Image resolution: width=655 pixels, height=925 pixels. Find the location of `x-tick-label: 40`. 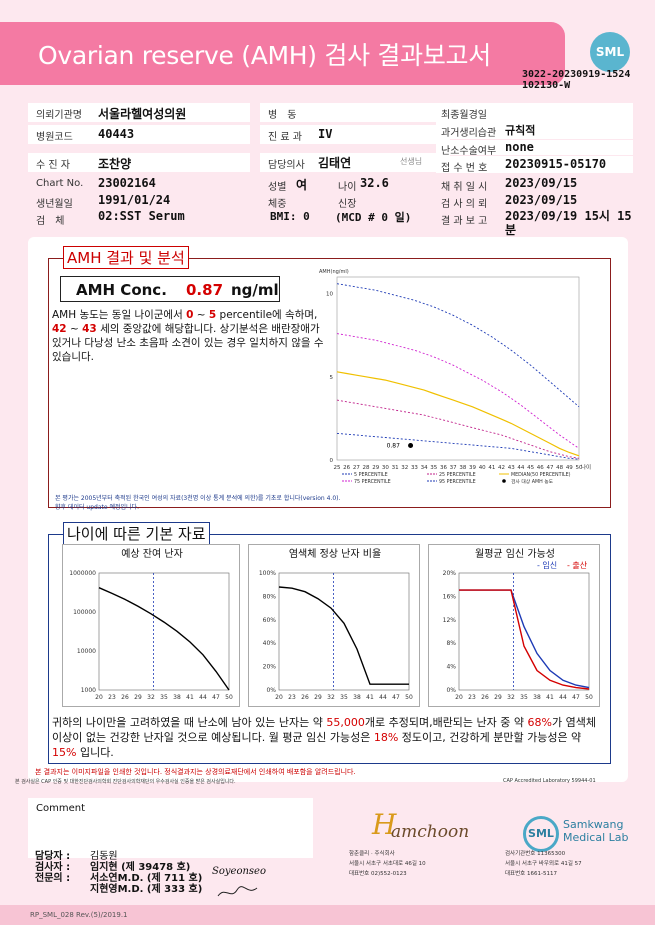

x-tick-label: 40 is located at coordinates (482, 468).